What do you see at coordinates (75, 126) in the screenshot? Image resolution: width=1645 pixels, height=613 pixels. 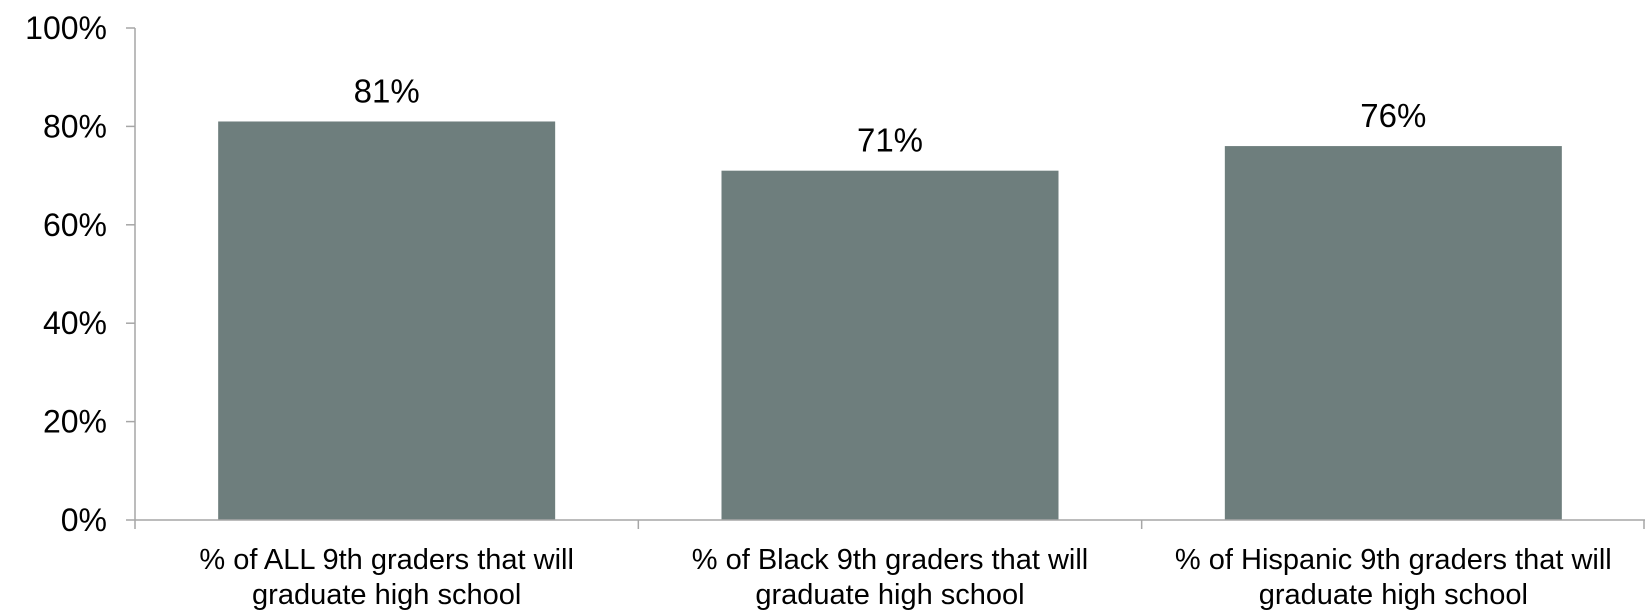 I see `y-tick-label: 80%` at bounding box center [75, 126].